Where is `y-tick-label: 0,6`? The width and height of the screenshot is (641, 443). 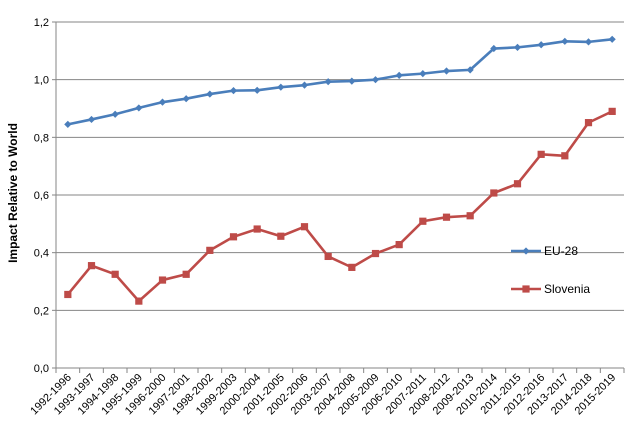 y-tick-label: 0,6 is located at coordinates (41, 196).